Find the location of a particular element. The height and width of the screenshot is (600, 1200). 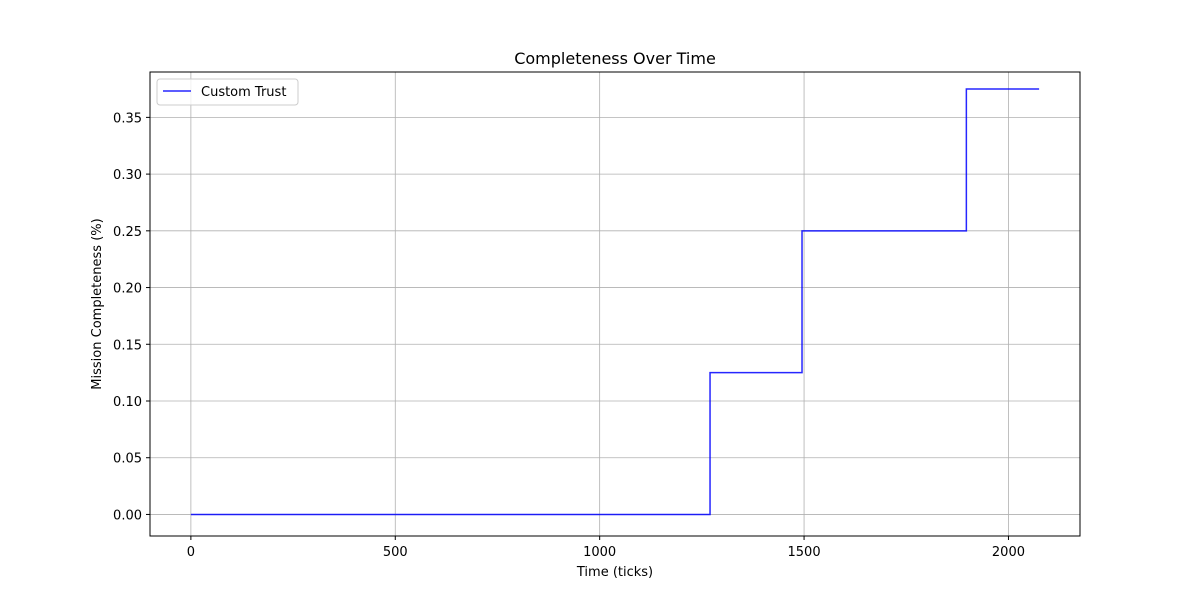

y-tick-label: 0.00 is located at coordinates (127, 515).